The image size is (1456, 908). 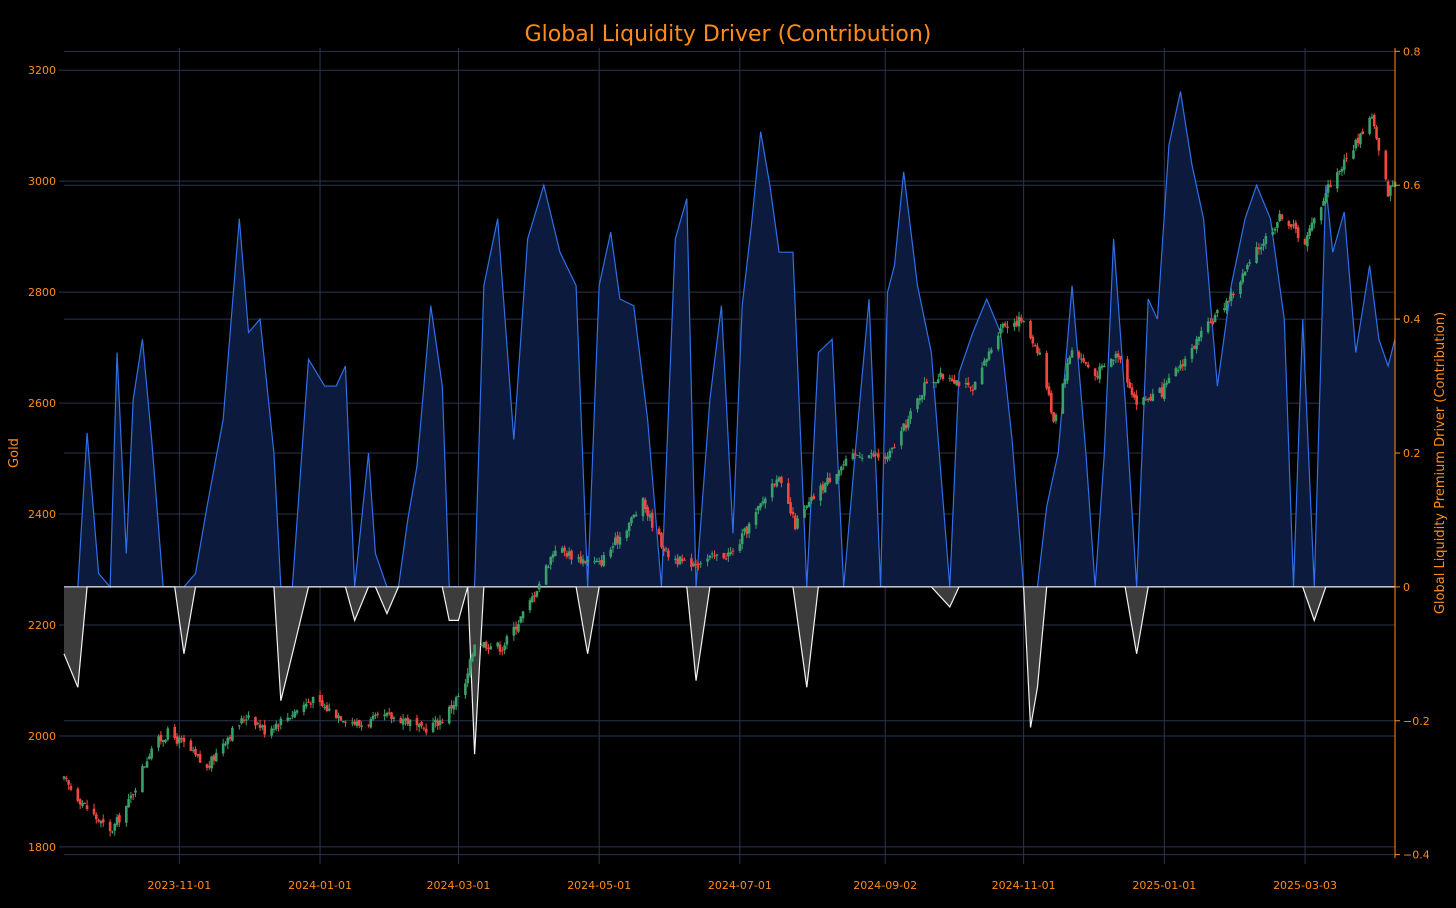 What do you see at coordinates (1305, 885) in the screenshot?
I see `x-tick-label: 2025-03-03` at bounding box center [1305, 885].